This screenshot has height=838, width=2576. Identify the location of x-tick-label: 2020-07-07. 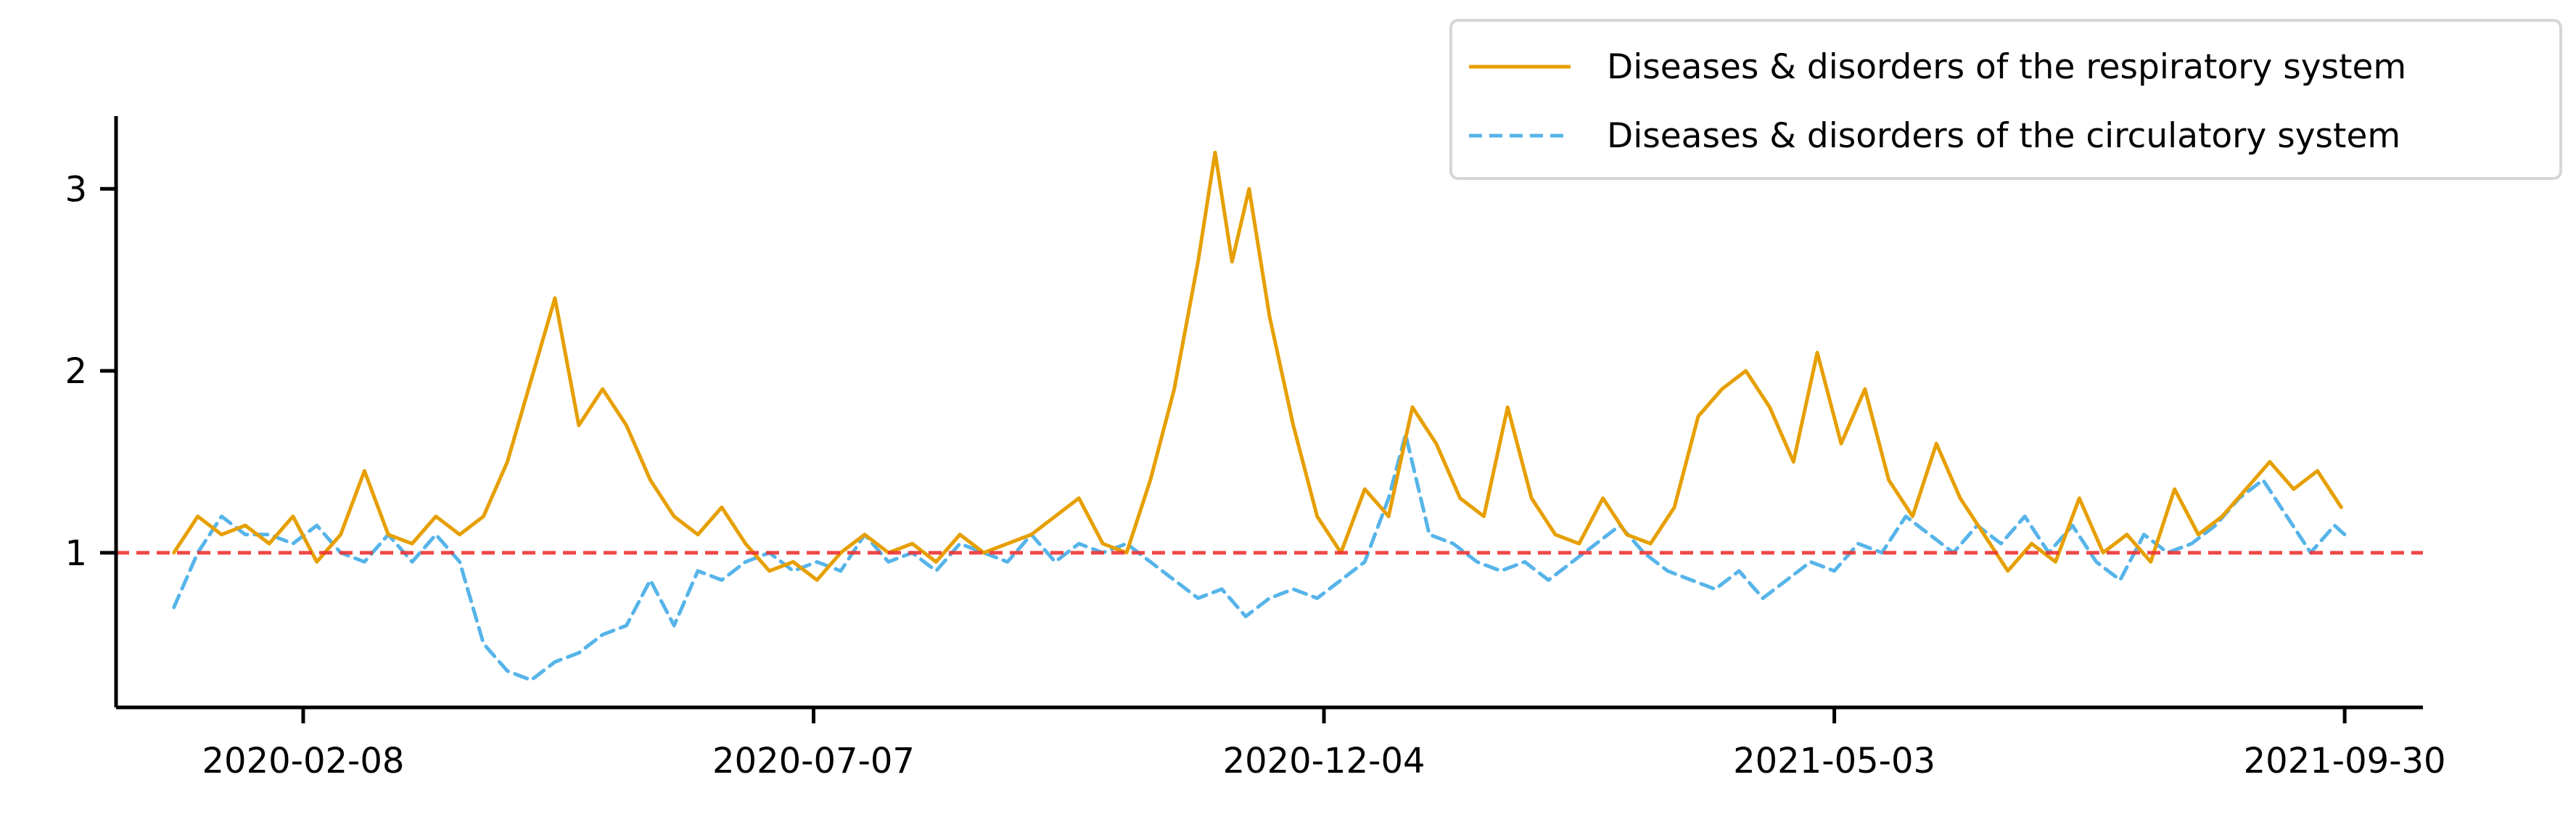
(813, 761).